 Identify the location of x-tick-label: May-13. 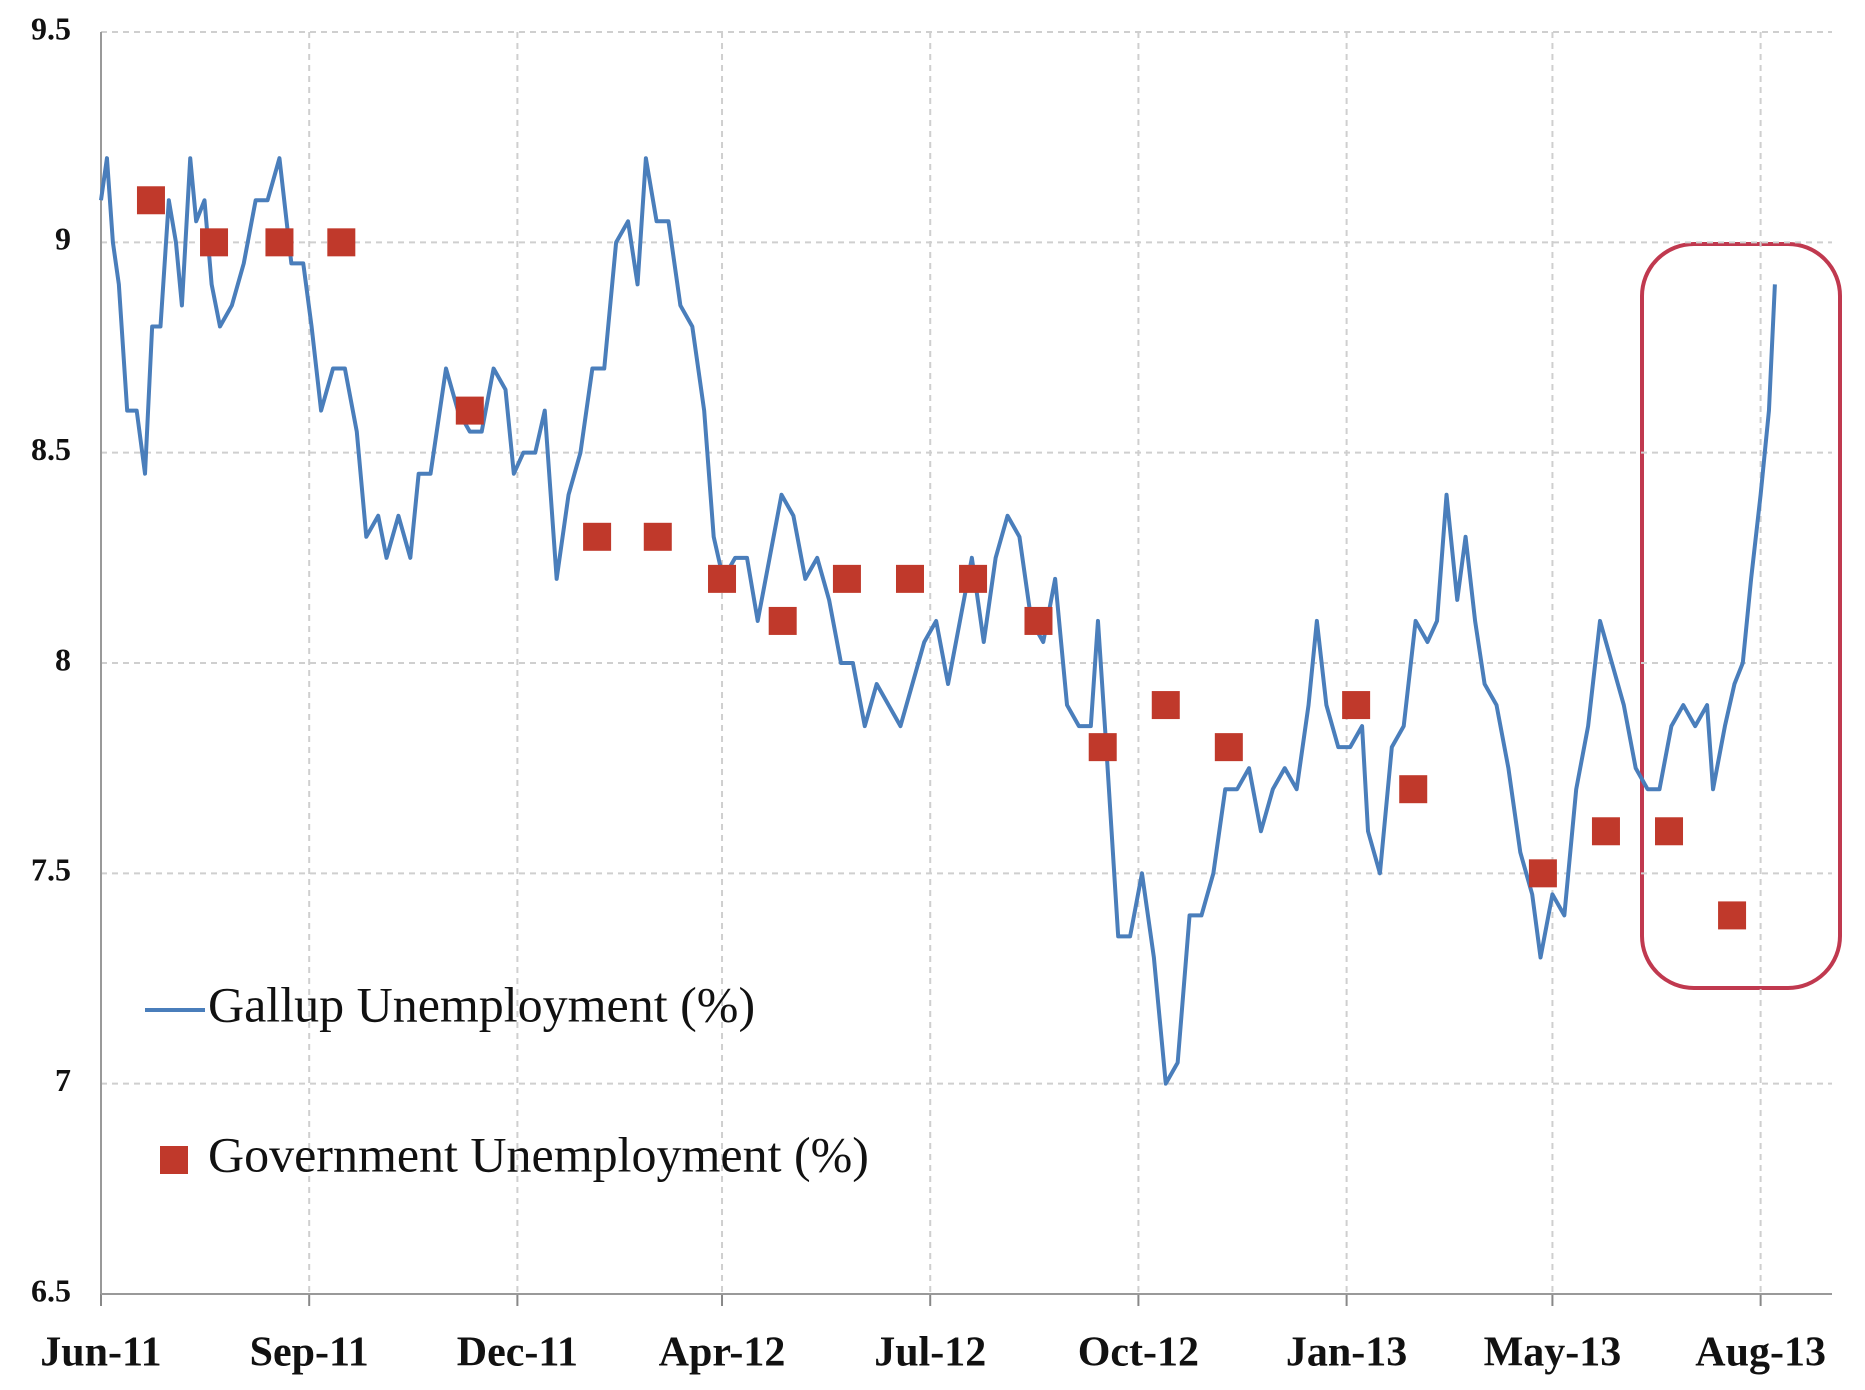
(1553, 1353).